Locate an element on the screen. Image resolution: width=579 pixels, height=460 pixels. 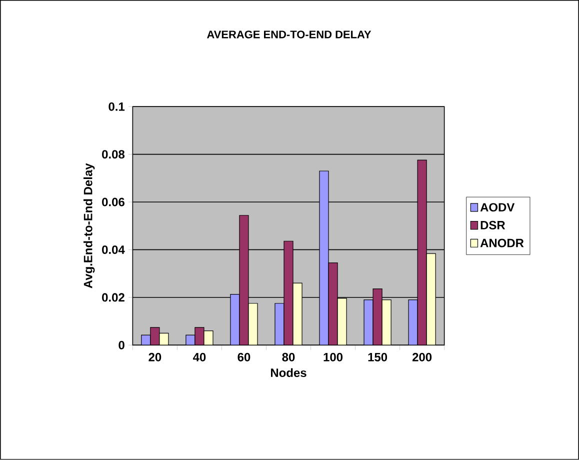
y-tick-label: 0.02 is located at coordinates (113, 297).